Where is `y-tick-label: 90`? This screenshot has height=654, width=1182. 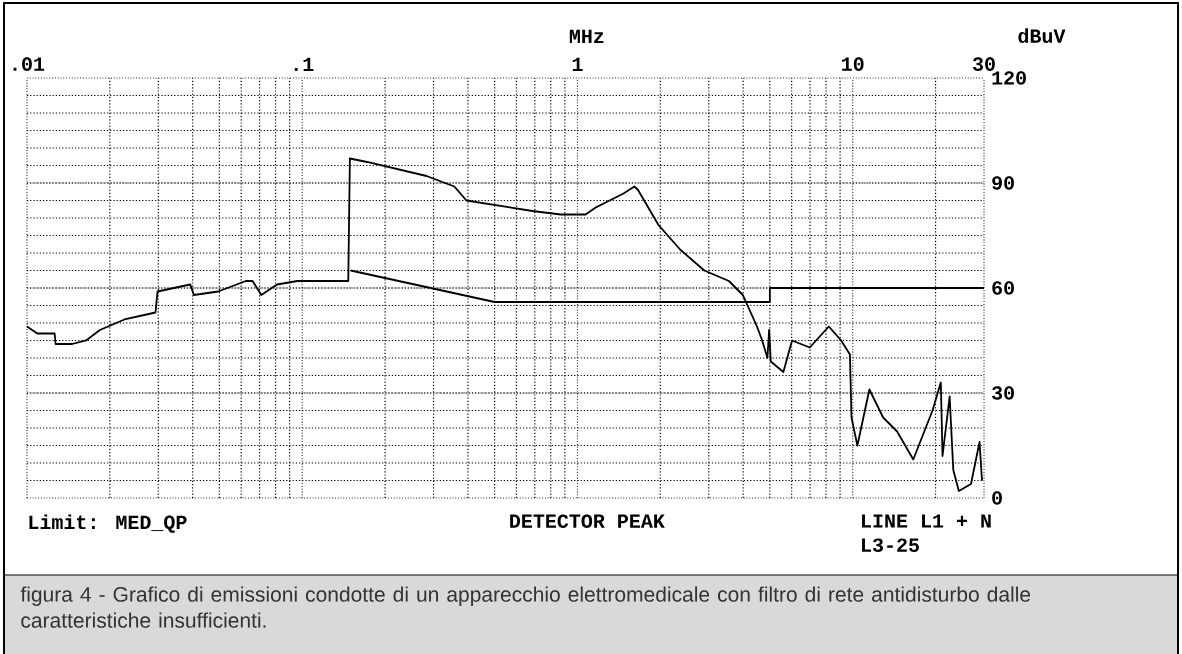 y-tick-label: 90 is located at coordinates (1003, 183).